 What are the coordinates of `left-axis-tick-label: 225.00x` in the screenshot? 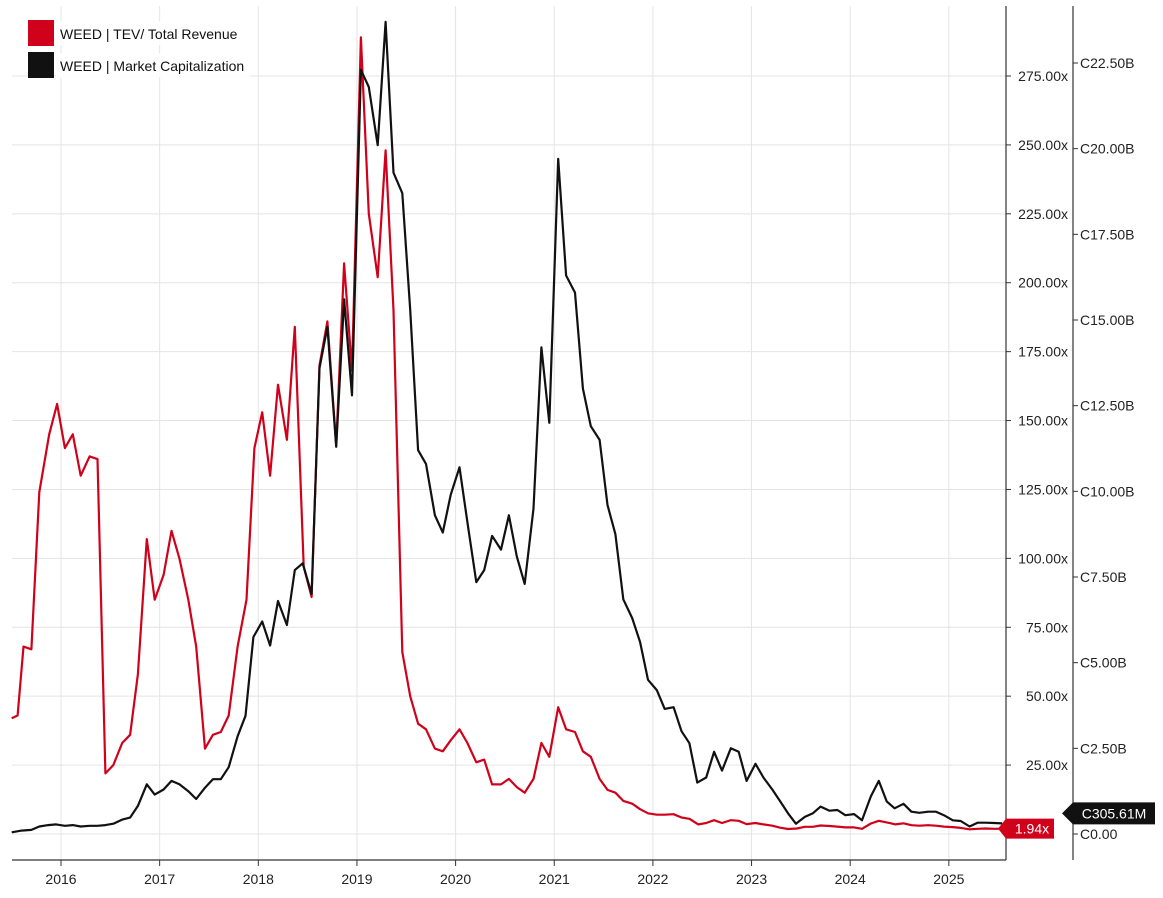 It's located at (1043, 214).